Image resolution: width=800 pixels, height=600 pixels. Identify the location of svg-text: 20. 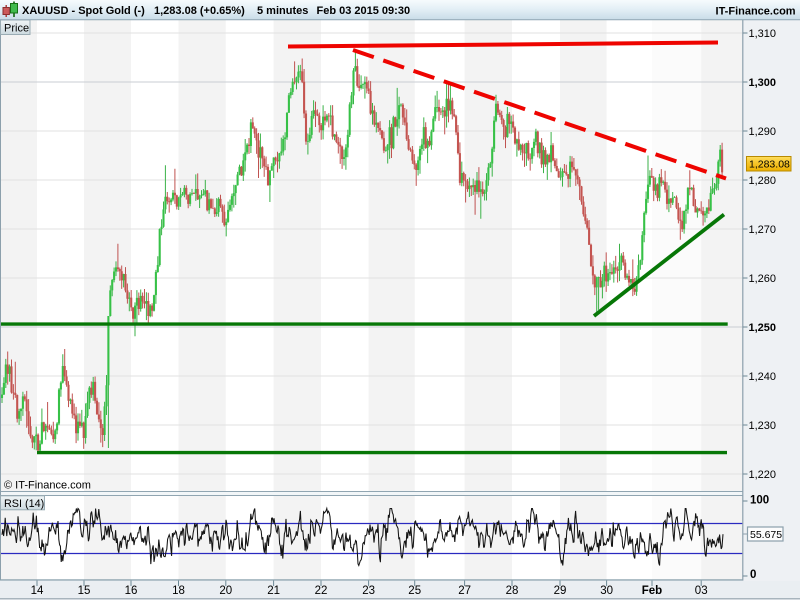
(225, 591).